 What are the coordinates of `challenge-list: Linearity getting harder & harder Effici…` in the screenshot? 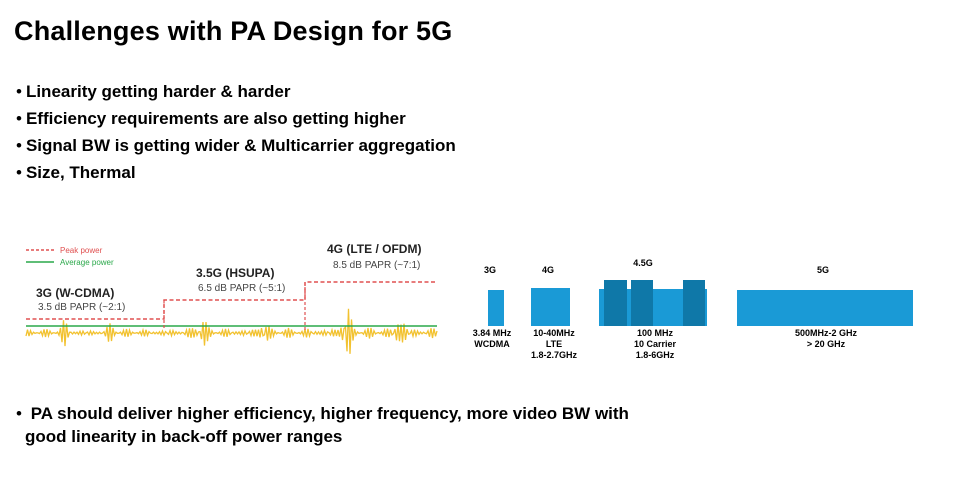 It's located at (236, 132).